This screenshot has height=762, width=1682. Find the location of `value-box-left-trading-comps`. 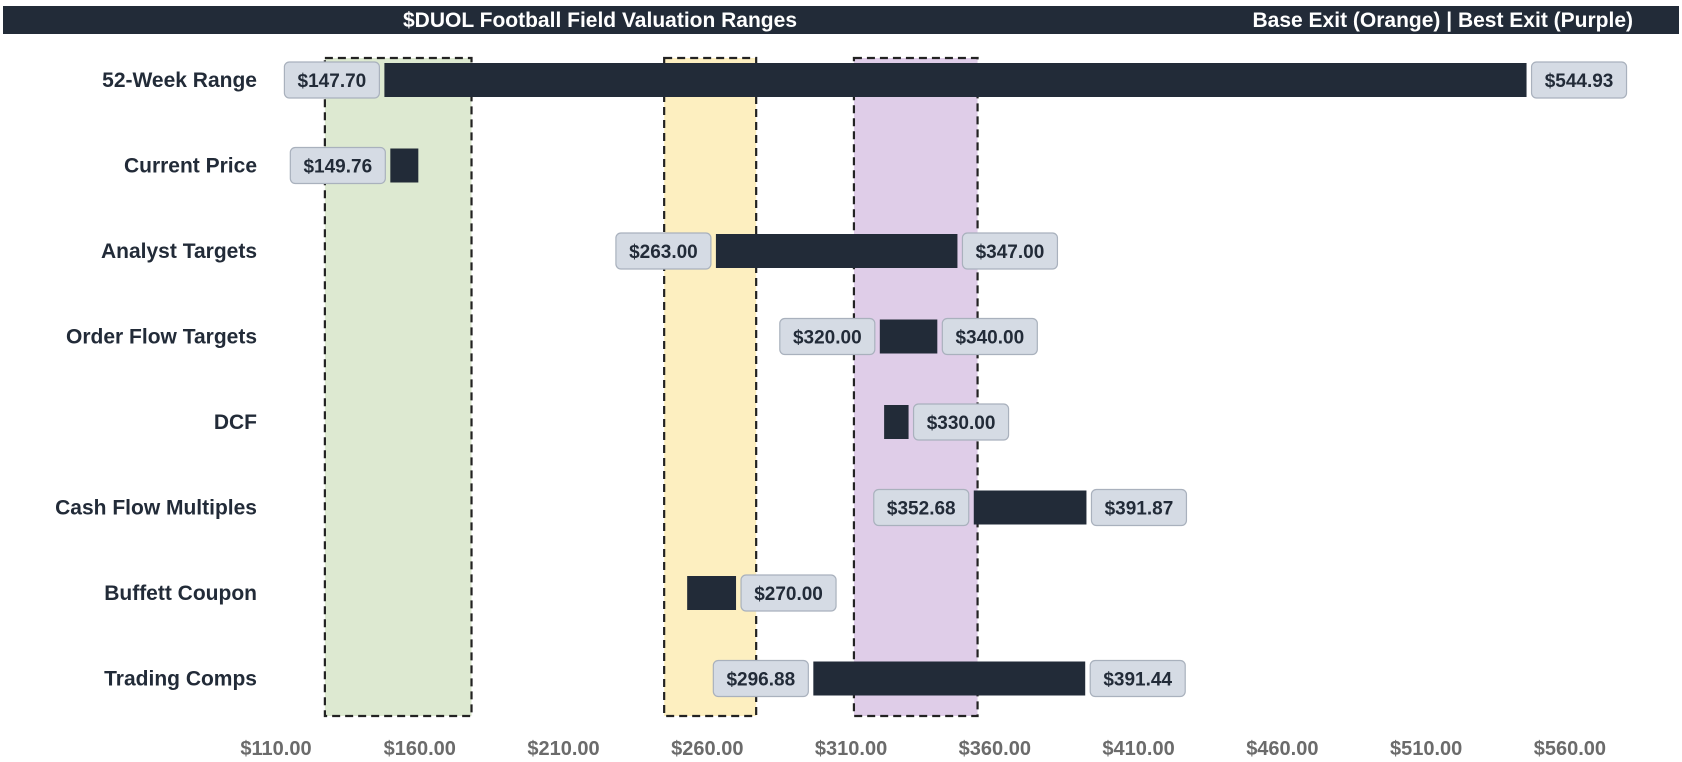

value-box-left-trading-comps is located at coordinates (760, 678).